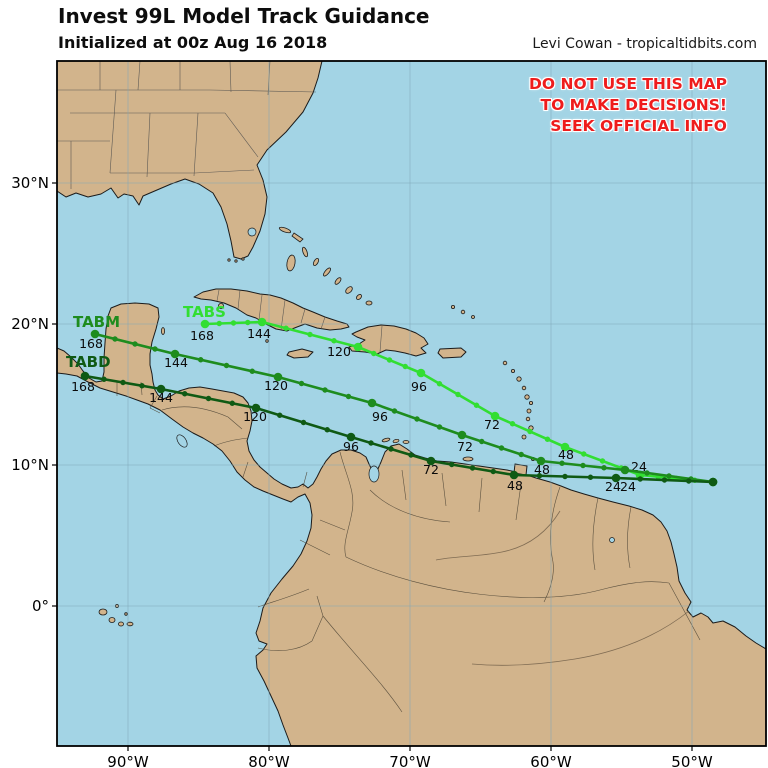 This screenshot has height=768, width=768. What do you see at coordinates (612, 540) in the screenshot?
I see `guyana-lake` at bounding box center [612, 540].